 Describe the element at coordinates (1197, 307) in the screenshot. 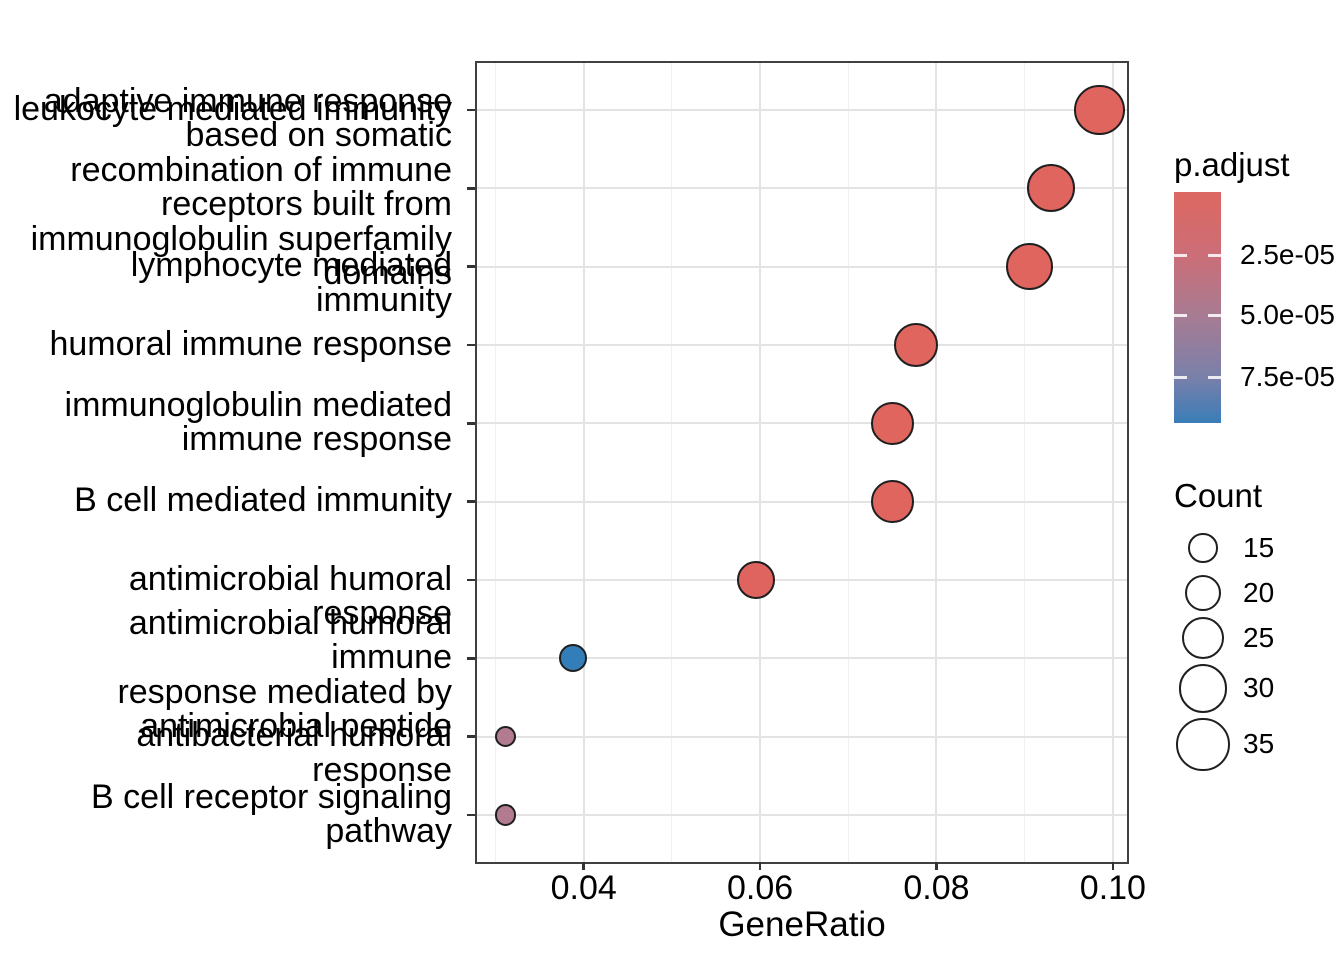

I see `padjust-colorbar` at that location.